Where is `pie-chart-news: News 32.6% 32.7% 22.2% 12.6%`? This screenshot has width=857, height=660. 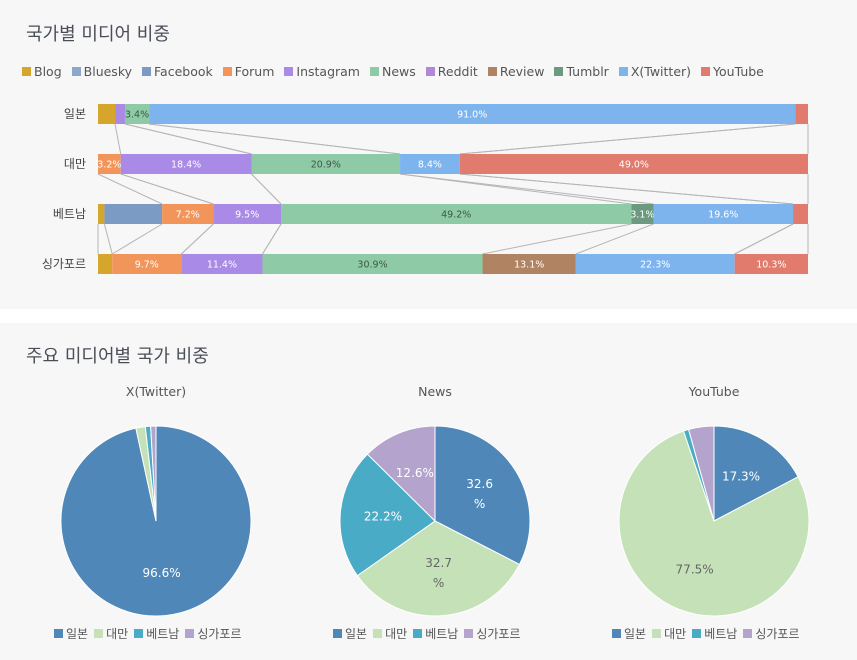 pie-chart-news: News 32.6% 32.7% 22.2% 12.6% is located at coordinates (435, 500).